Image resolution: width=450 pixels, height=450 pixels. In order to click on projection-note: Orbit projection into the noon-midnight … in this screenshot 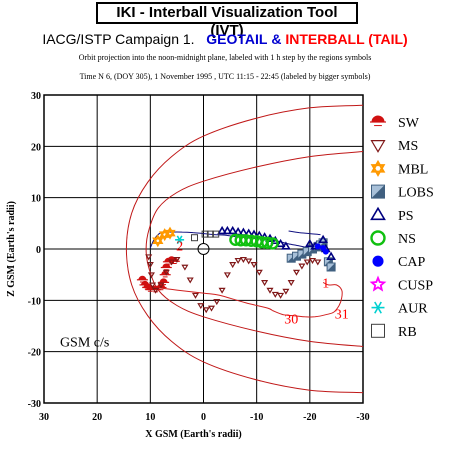, I will do `click(225, 57)`.